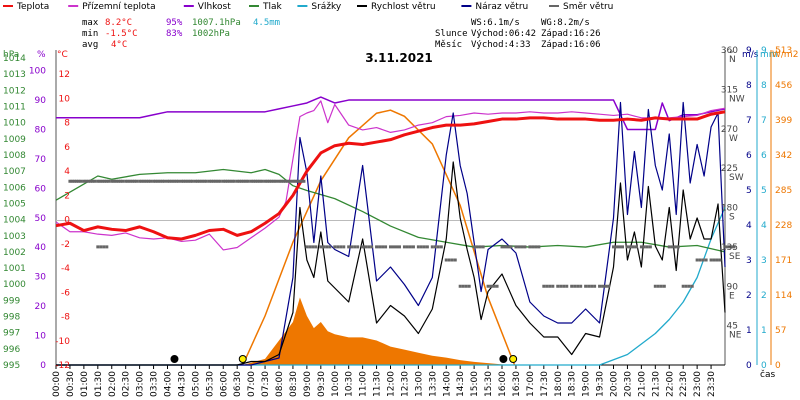  What do you see at coordinates (783, 156) in the screenshot?
I see `wm-tick-label: 342` at bounding box center [783, 156].